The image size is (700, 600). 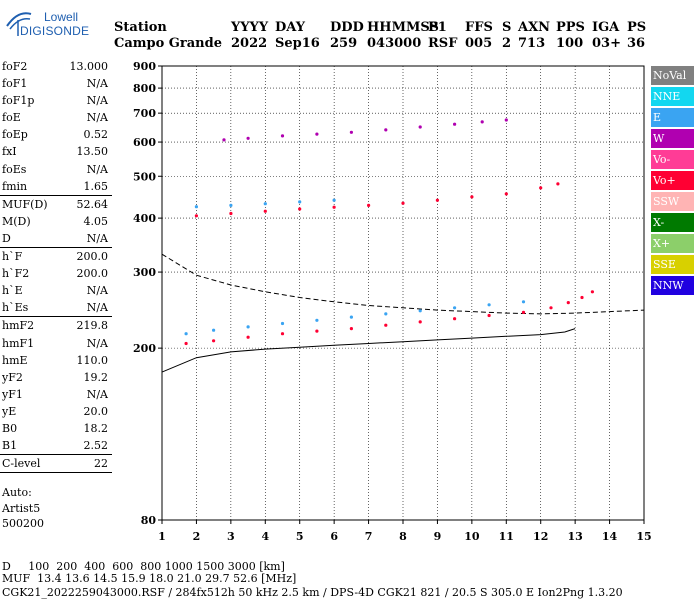 I want to click on y-tick-label: 700, so click(x=144, y=113).